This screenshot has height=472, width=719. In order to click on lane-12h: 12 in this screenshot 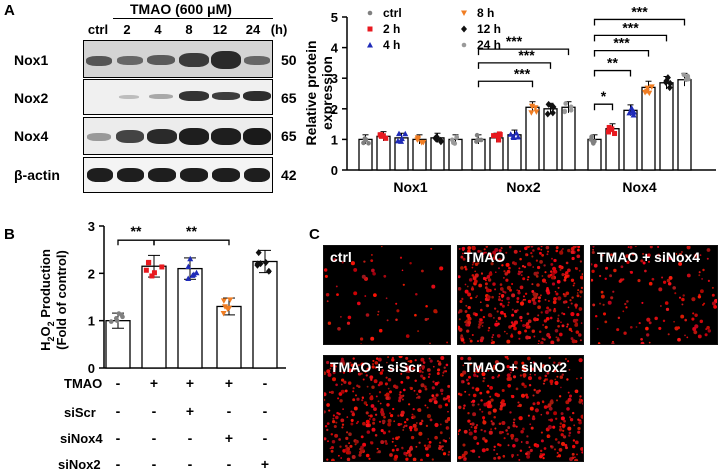, I will do `click(220, 29)`.